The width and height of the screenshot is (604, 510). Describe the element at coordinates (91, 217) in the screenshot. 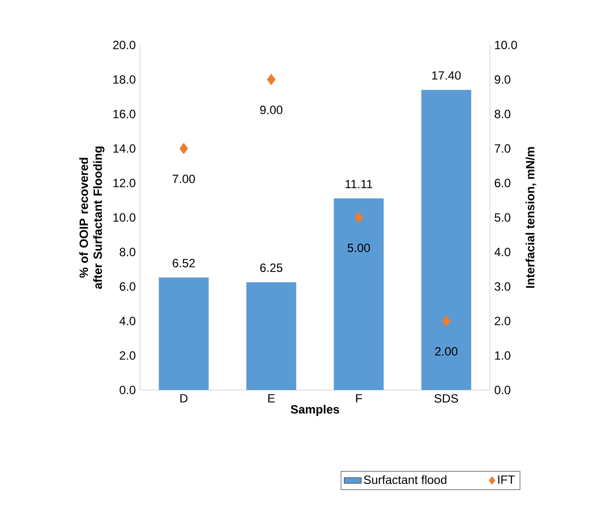

I see `y-axis-title: % of OOIP recovered after Surfactant Flooding` at that location.